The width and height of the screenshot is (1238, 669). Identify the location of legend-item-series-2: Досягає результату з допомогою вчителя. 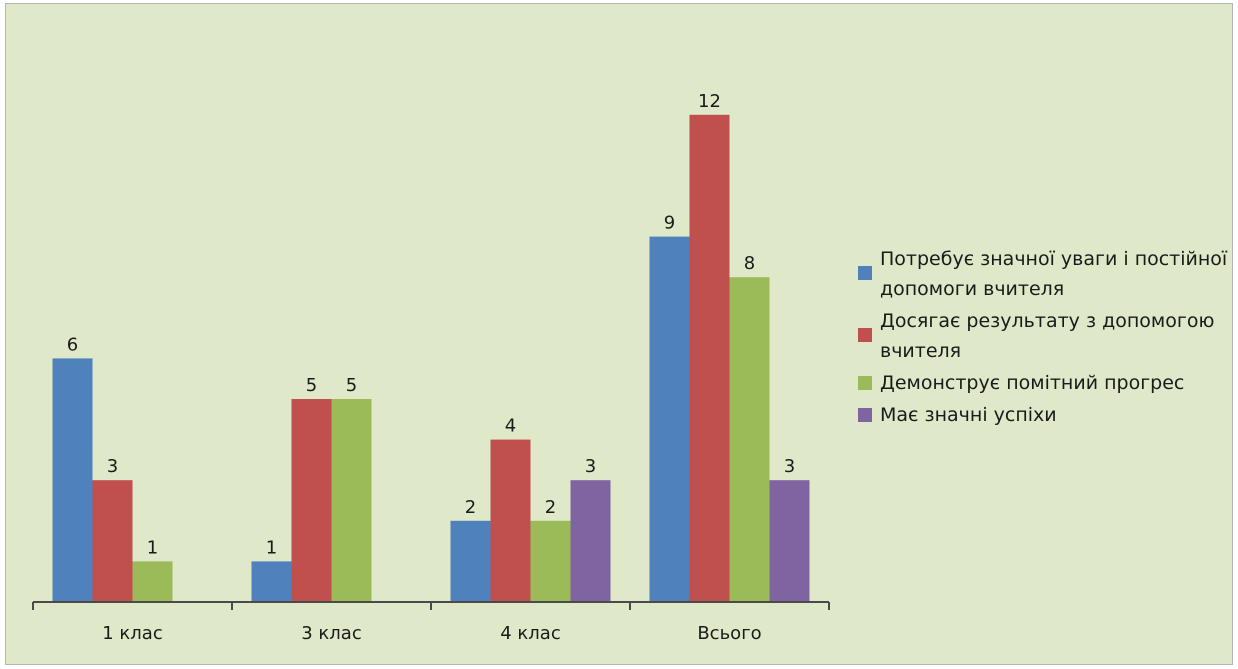
(1043, 336).